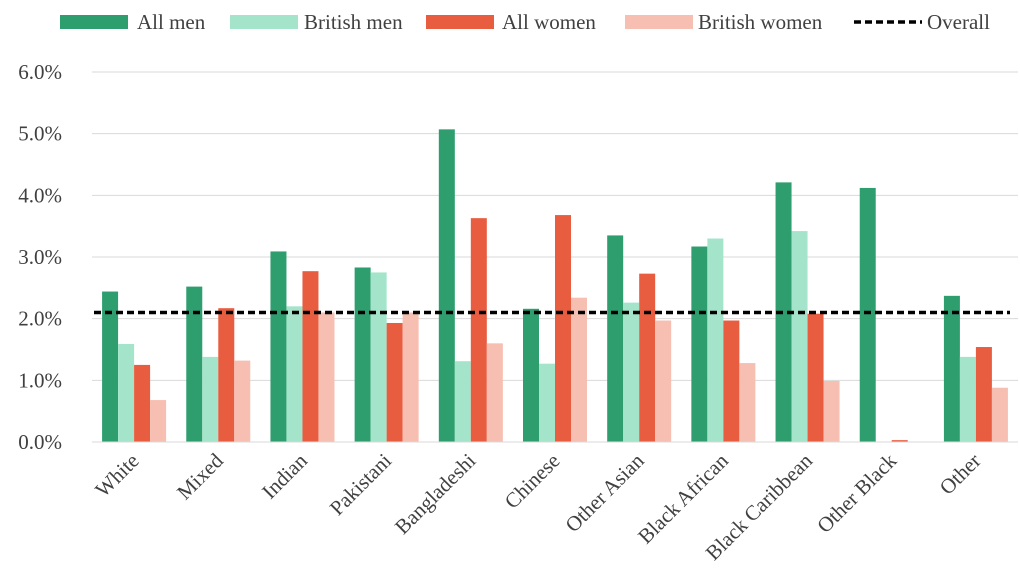  What do you see at coordinates (40, 319) in the screenshot?
I see `y-tick-label: 2.0%` at bounding box center [40, 319].